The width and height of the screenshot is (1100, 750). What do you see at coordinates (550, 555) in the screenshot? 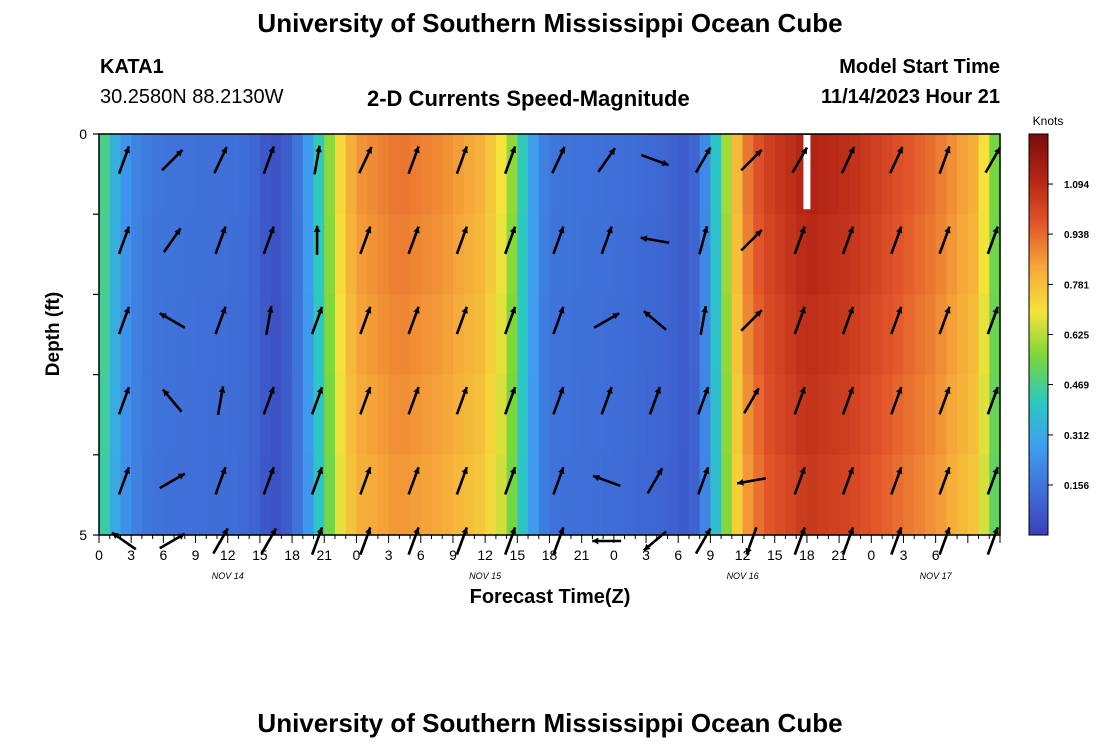
I see `x-tick-label: 18` at bounding box center [550, 555].